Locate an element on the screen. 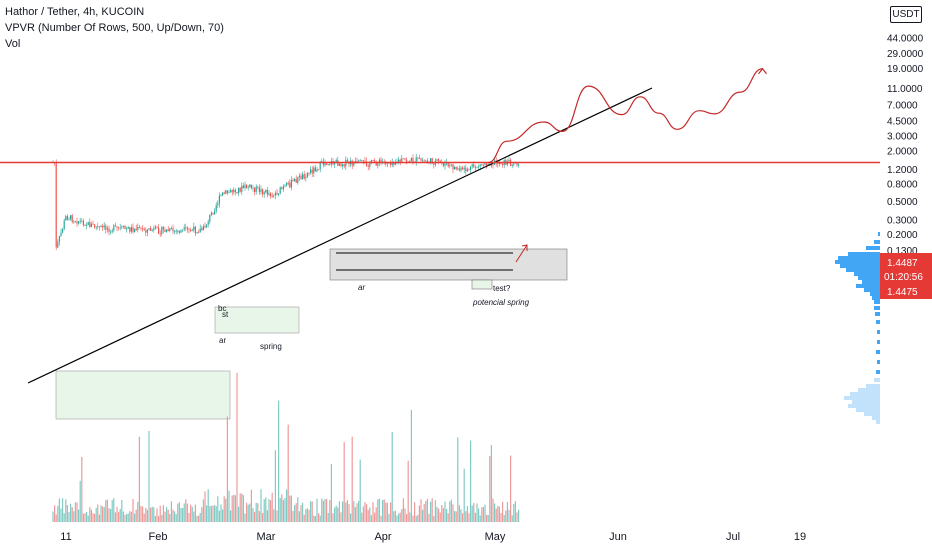  volume-indicator-label: Vol is located at coordinates (13, 44).